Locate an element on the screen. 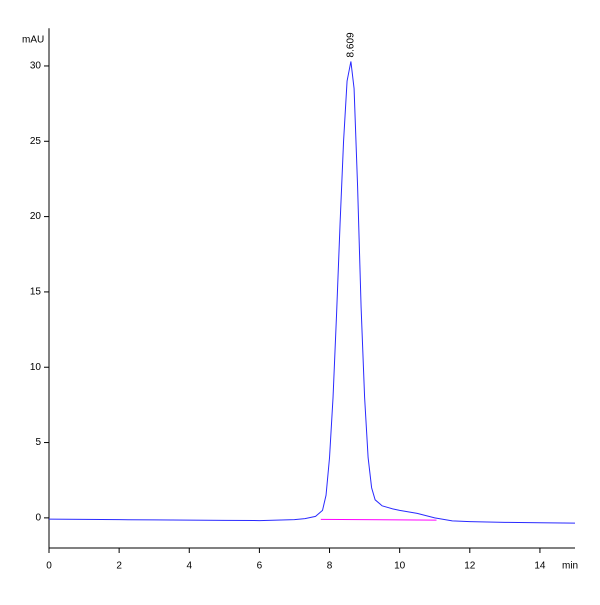 Image resolution: width=600 pixels, height=605 pixels. x-tick-label: 14 is located at coordinates (540, 566).